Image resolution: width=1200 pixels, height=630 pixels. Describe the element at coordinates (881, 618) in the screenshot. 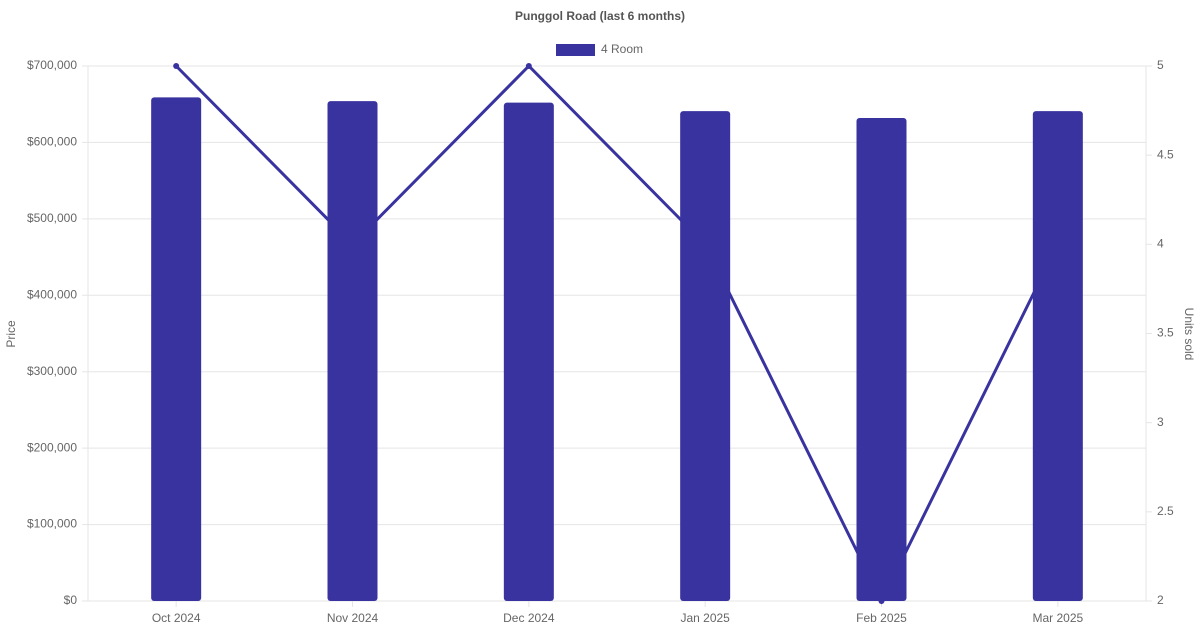

I see `x-tick-label: Feb 2025` at that location.